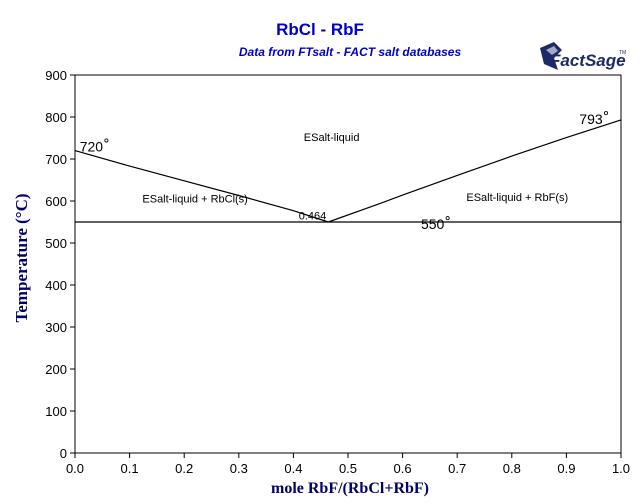 The height and width of the screenshot is (504, 640). I want to click on x-tick-label: 1.0, so click(621, 468).